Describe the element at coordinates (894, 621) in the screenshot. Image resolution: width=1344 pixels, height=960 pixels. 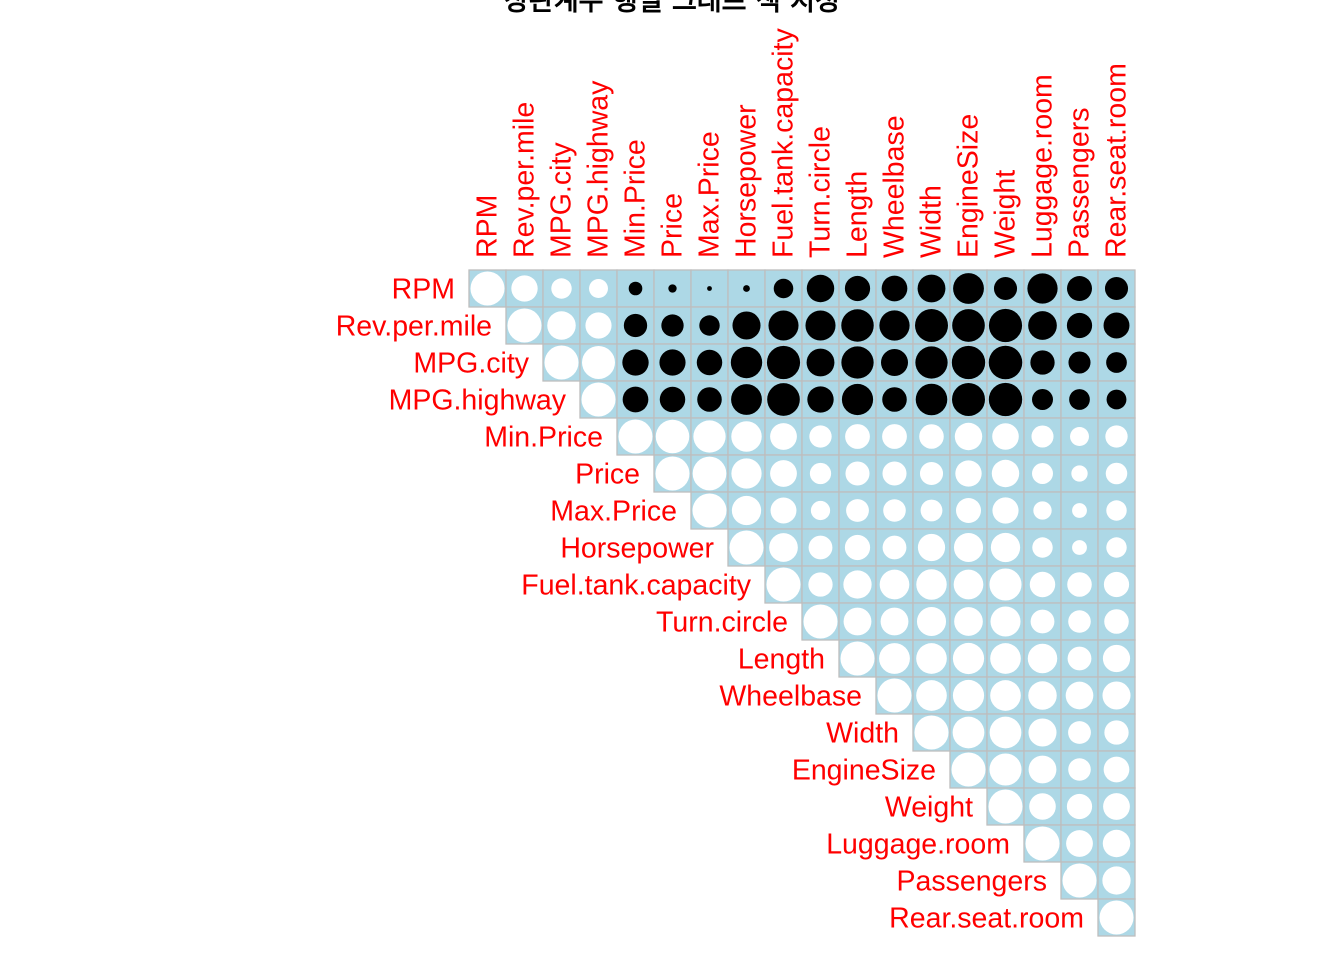
I see `corr-circle-turn-circle-wheelbase` at that location.